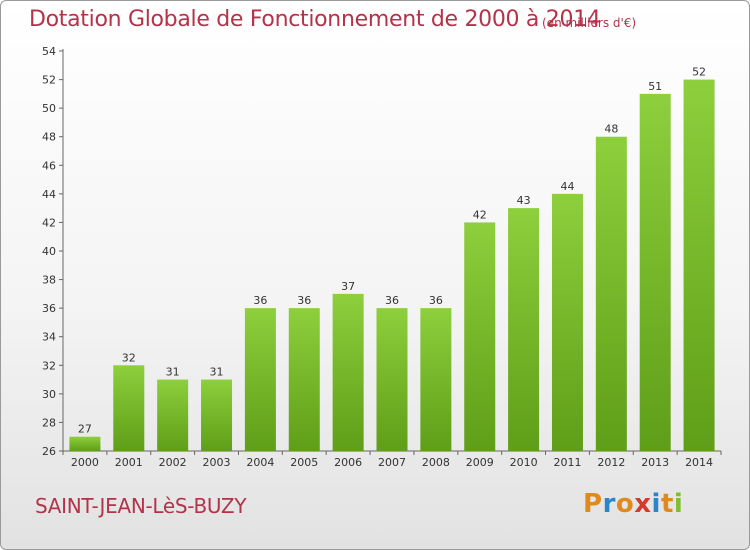  I want to click on value-label: 37, so click(348, 286).